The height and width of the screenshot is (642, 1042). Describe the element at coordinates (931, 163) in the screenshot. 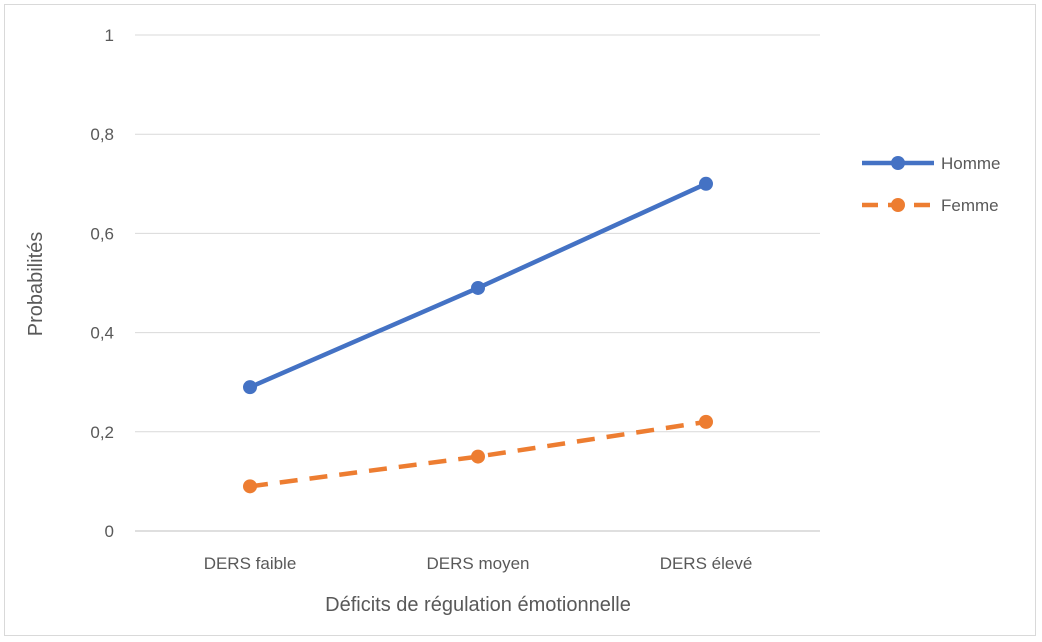

I see `legend-item-homme: Homme` at that location.